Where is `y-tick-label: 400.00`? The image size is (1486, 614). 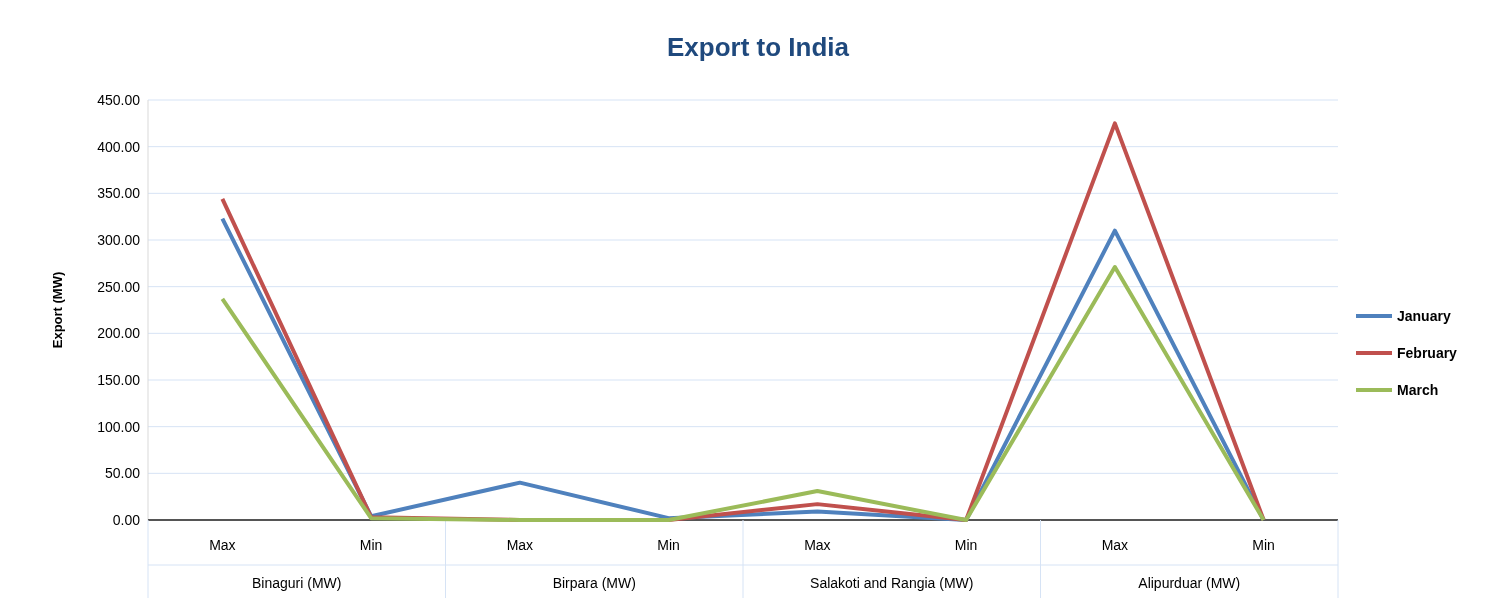 y-tick-label: 400.00 is located at coordinates (119, 146).